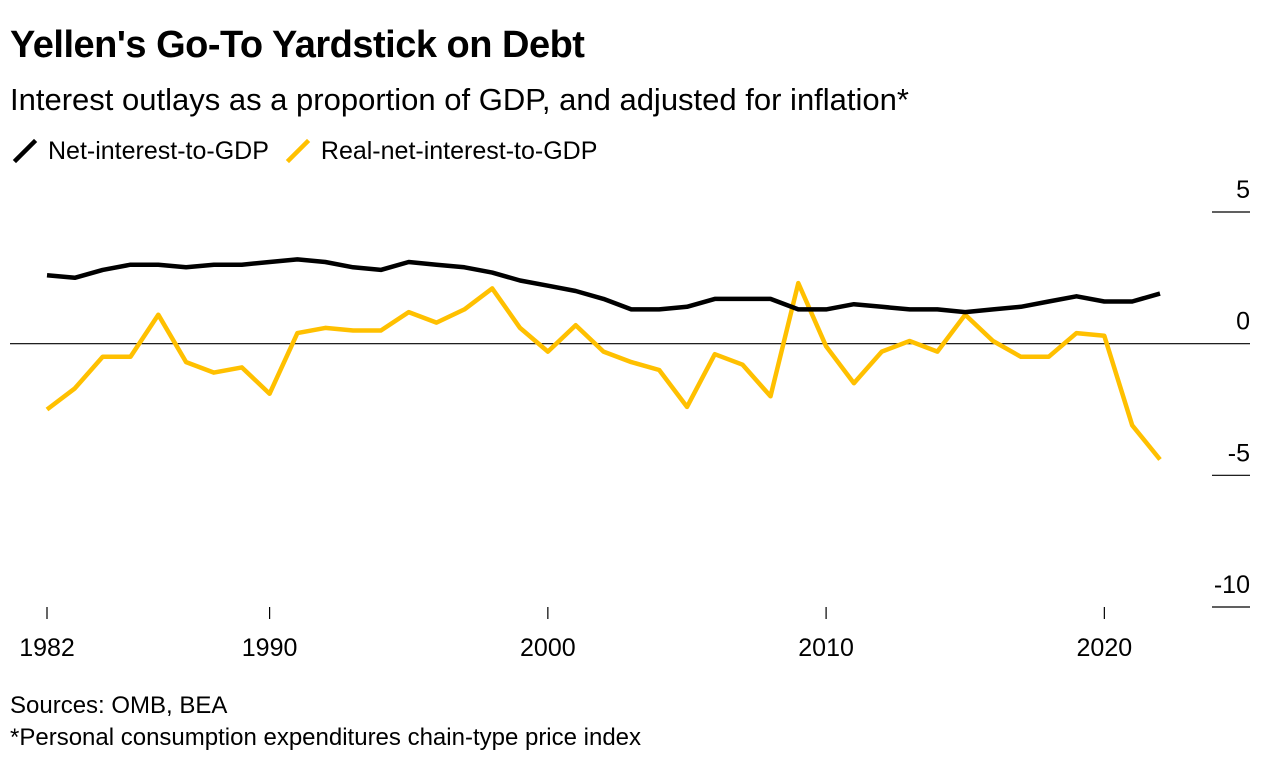 This screenshot has height=780, width=1280. I want to click on legend-label-net-interest: Net-interest-to-GDP, so click(158, 150).